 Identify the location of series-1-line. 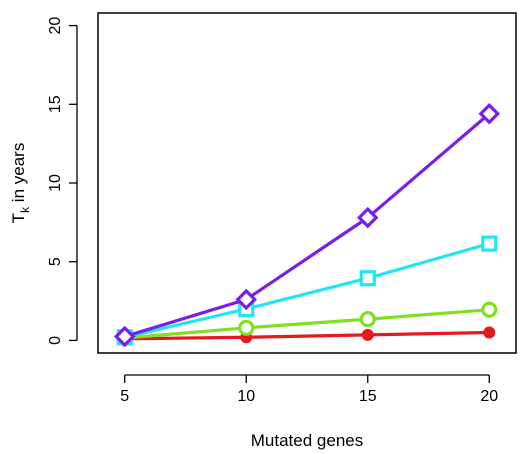
(307, 335).